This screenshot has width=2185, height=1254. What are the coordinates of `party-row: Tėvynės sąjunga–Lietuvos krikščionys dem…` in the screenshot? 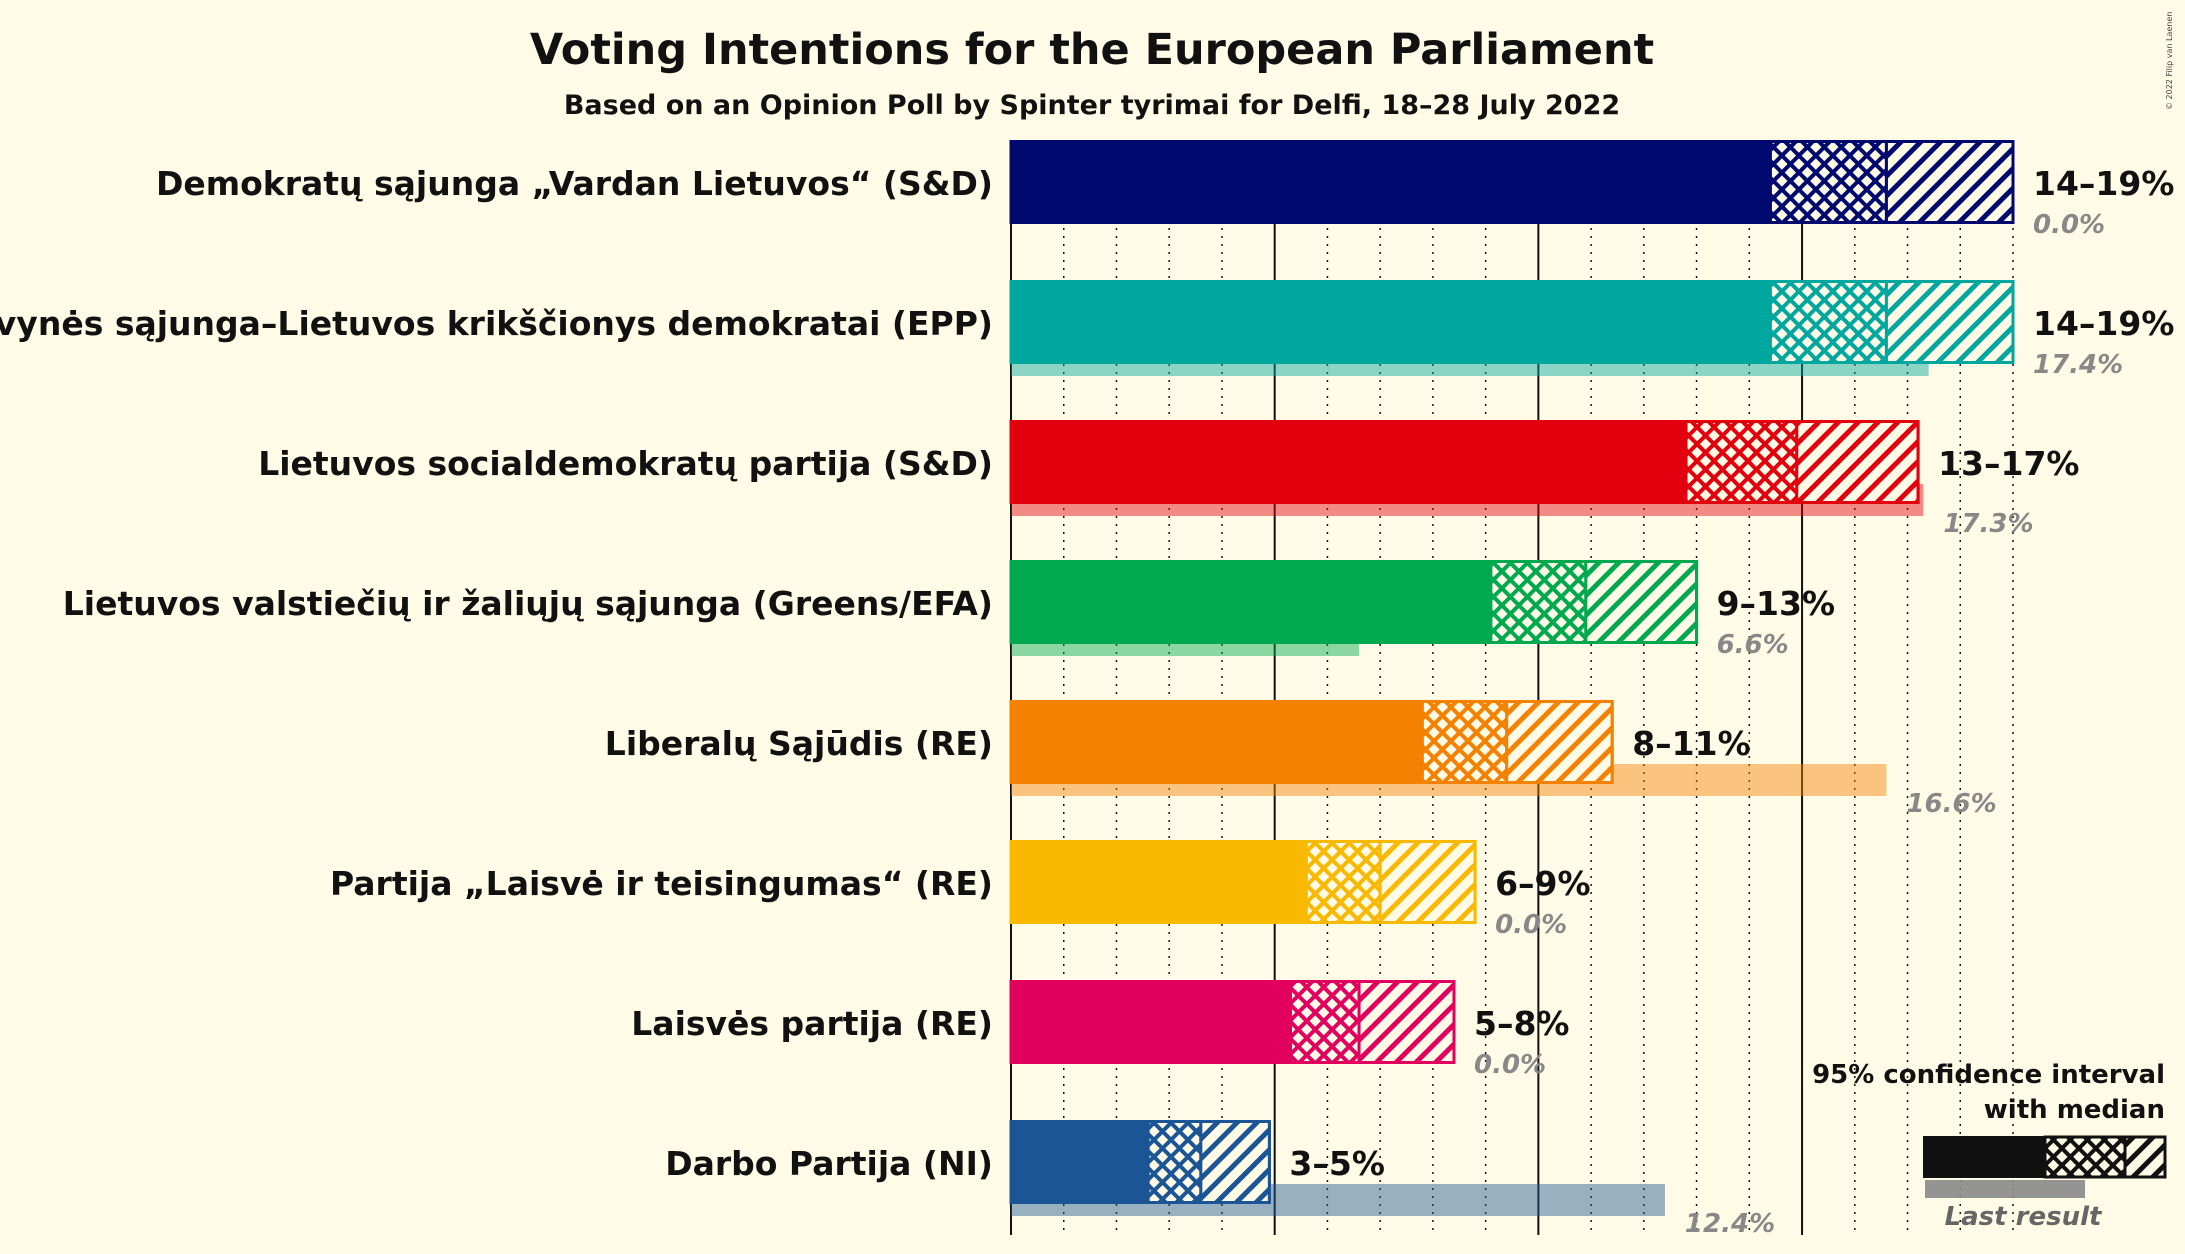 It's located at (1087, 330).